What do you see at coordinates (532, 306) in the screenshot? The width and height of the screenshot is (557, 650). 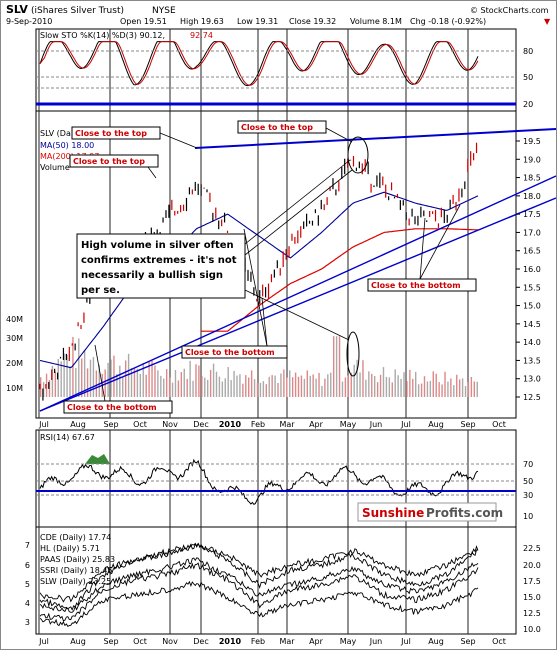 I see `price-tick-label: 15.0` at bounding box center [532, 306].